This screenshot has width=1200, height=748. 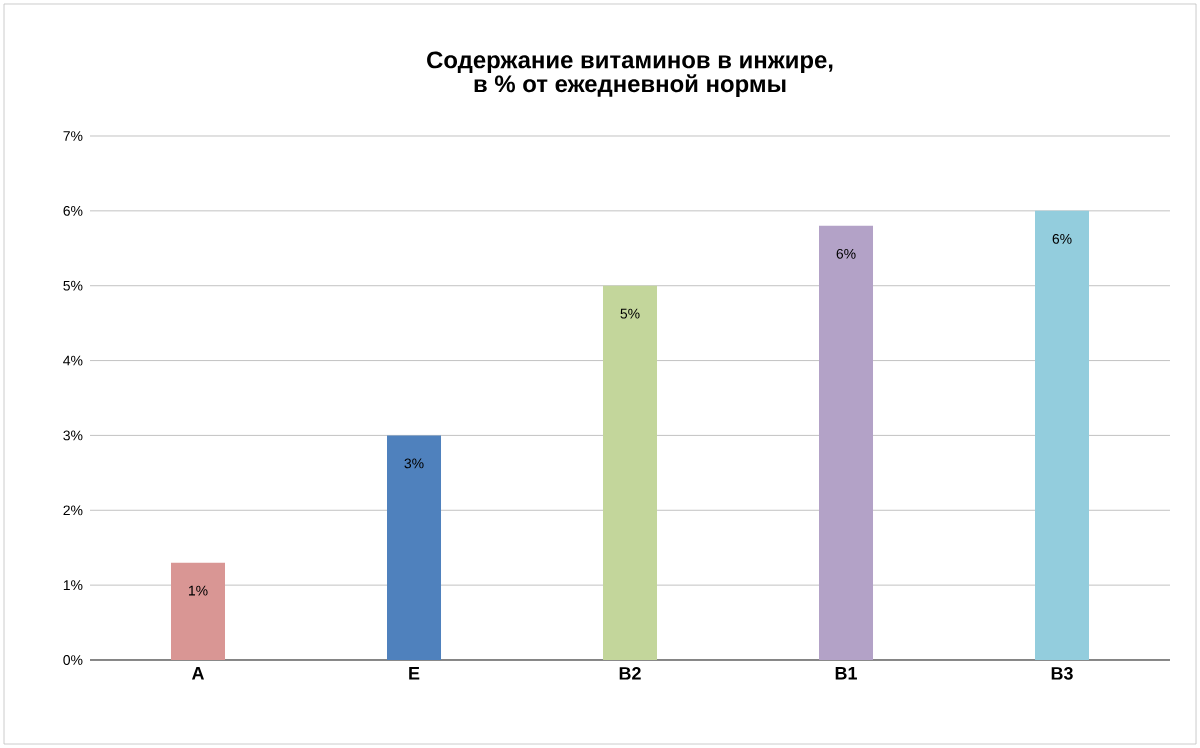 What do you see at coordinates (846, 673) in the screenshot?
I see `x-tick-label: B1` at bounding box center [846, 673].